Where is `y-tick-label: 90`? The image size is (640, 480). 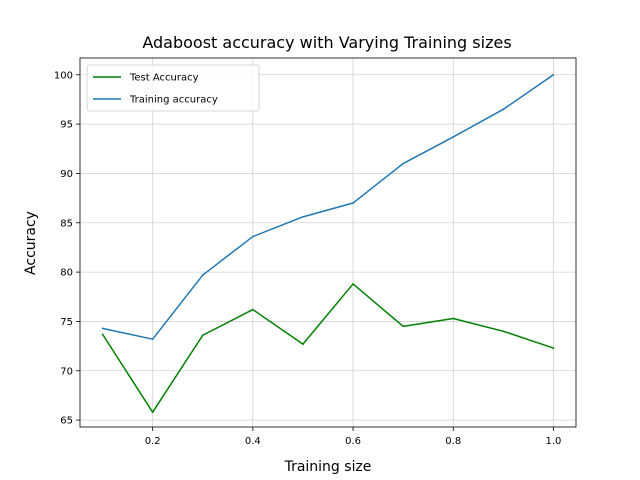
y-tick-label: 90 is located at coordinates (66, 174).